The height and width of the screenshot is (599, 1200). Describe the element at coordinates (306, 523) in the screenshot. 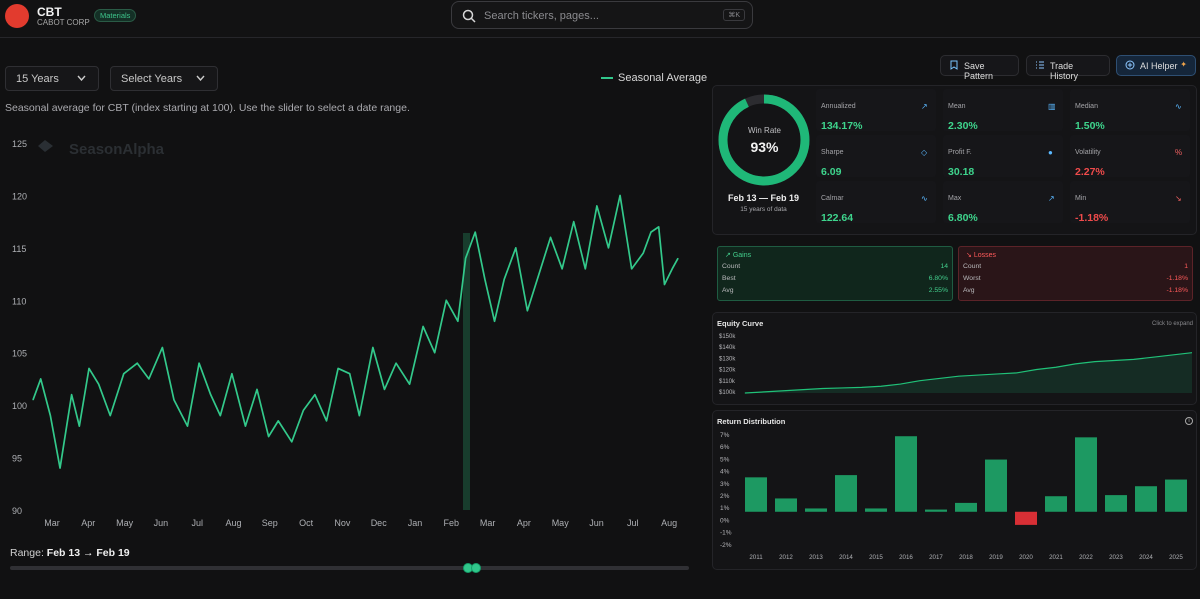

I see `x-tick-label: Oct` at that location.